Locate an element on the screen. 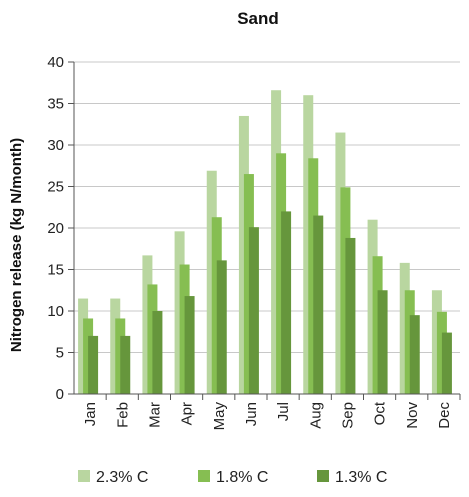 This screenshot has height=497, width=469. y-tick-label: 15 is located at coordinates (55, 270).